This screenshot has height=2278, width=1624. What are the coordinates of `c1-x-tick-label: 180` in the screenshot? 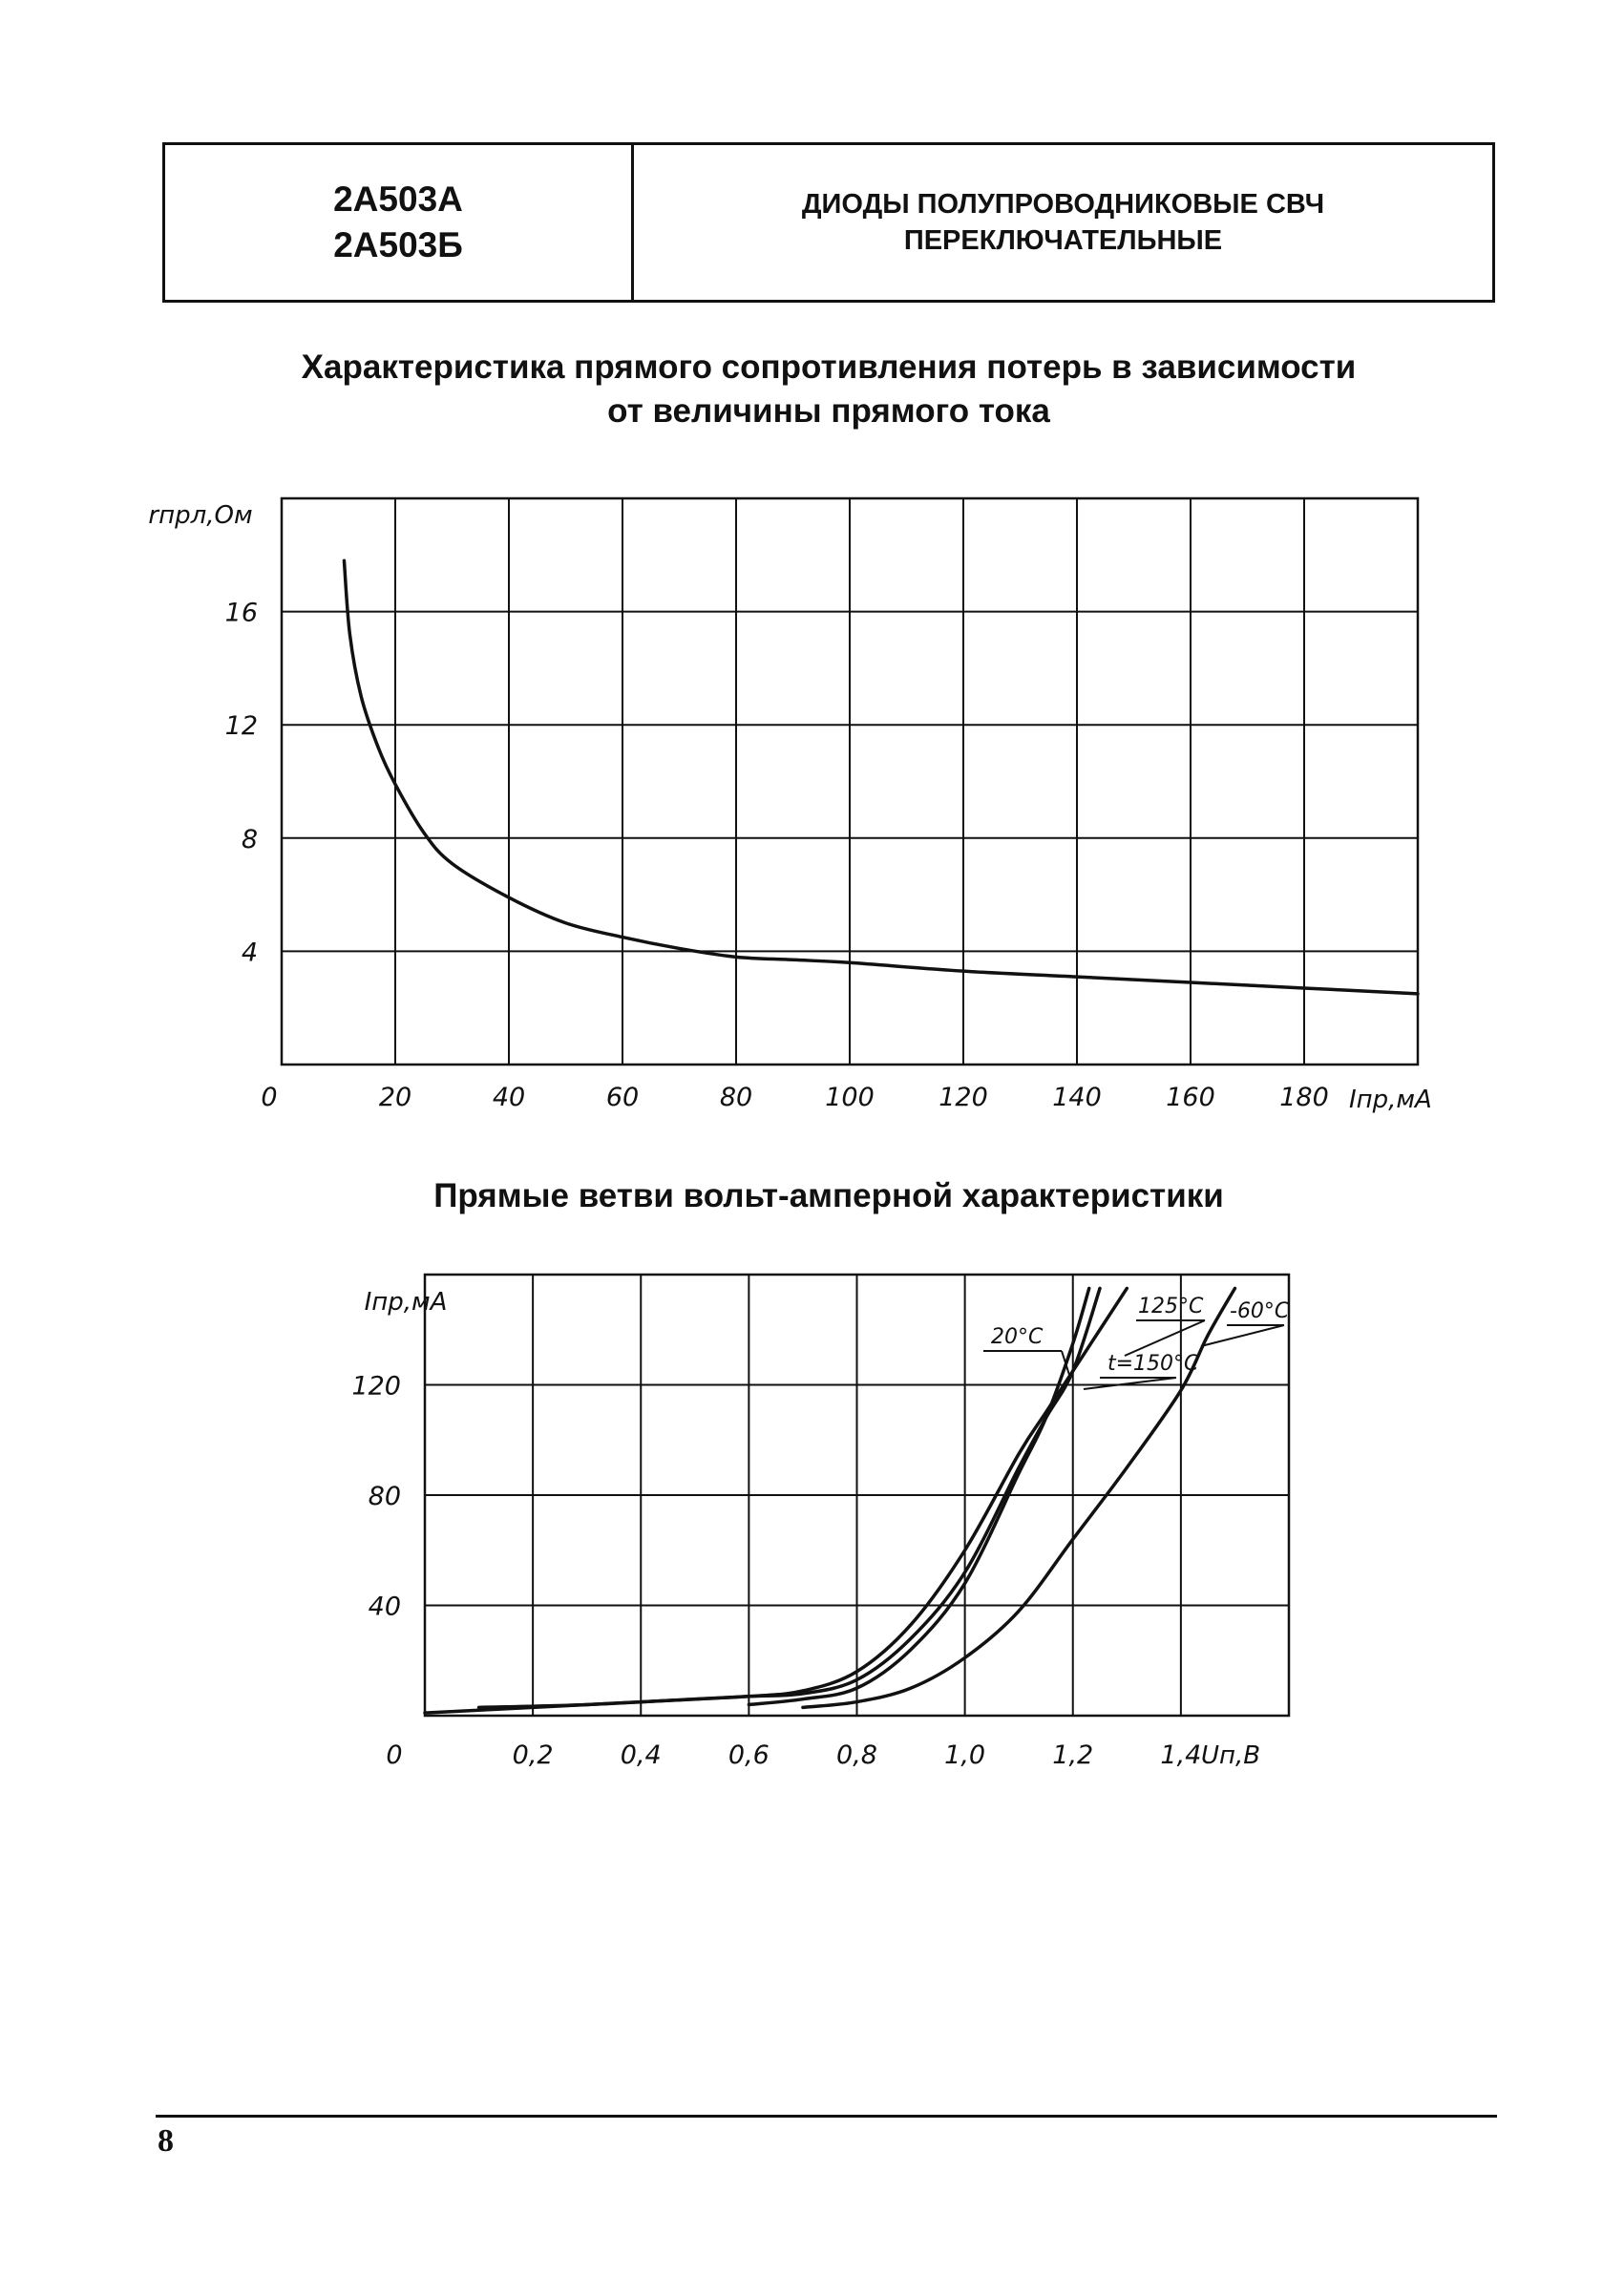 It's located at (1304, 1097).